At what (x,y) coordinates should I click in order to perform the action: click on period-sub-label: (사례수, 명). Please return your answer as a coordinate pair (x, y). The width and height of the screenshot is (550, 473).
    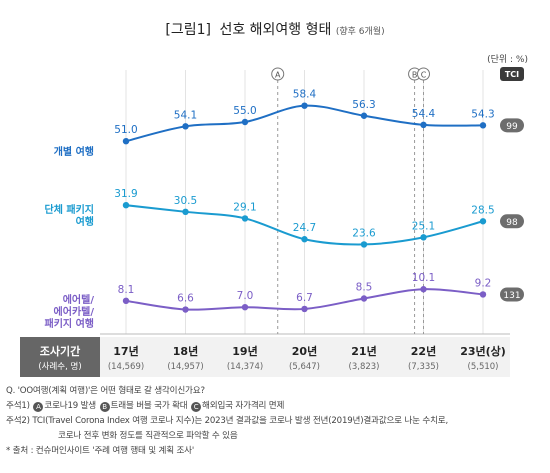
    Looking at the image, I should click on (59, 366).